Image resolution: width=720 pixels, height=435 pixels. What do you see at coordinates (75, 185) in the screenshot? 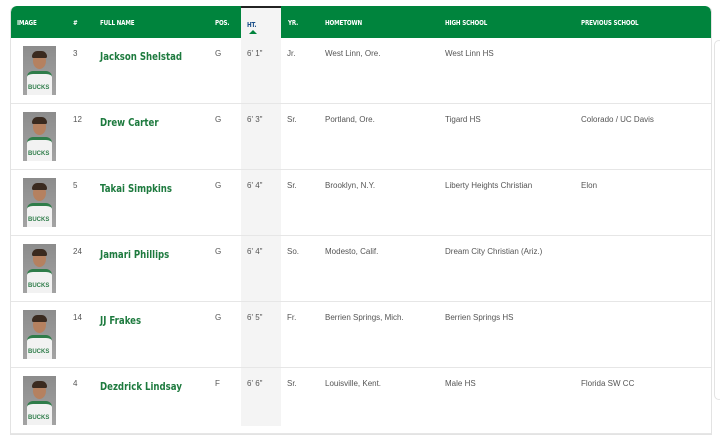
I see `player-number: 5` at bounding box center [75, 185].